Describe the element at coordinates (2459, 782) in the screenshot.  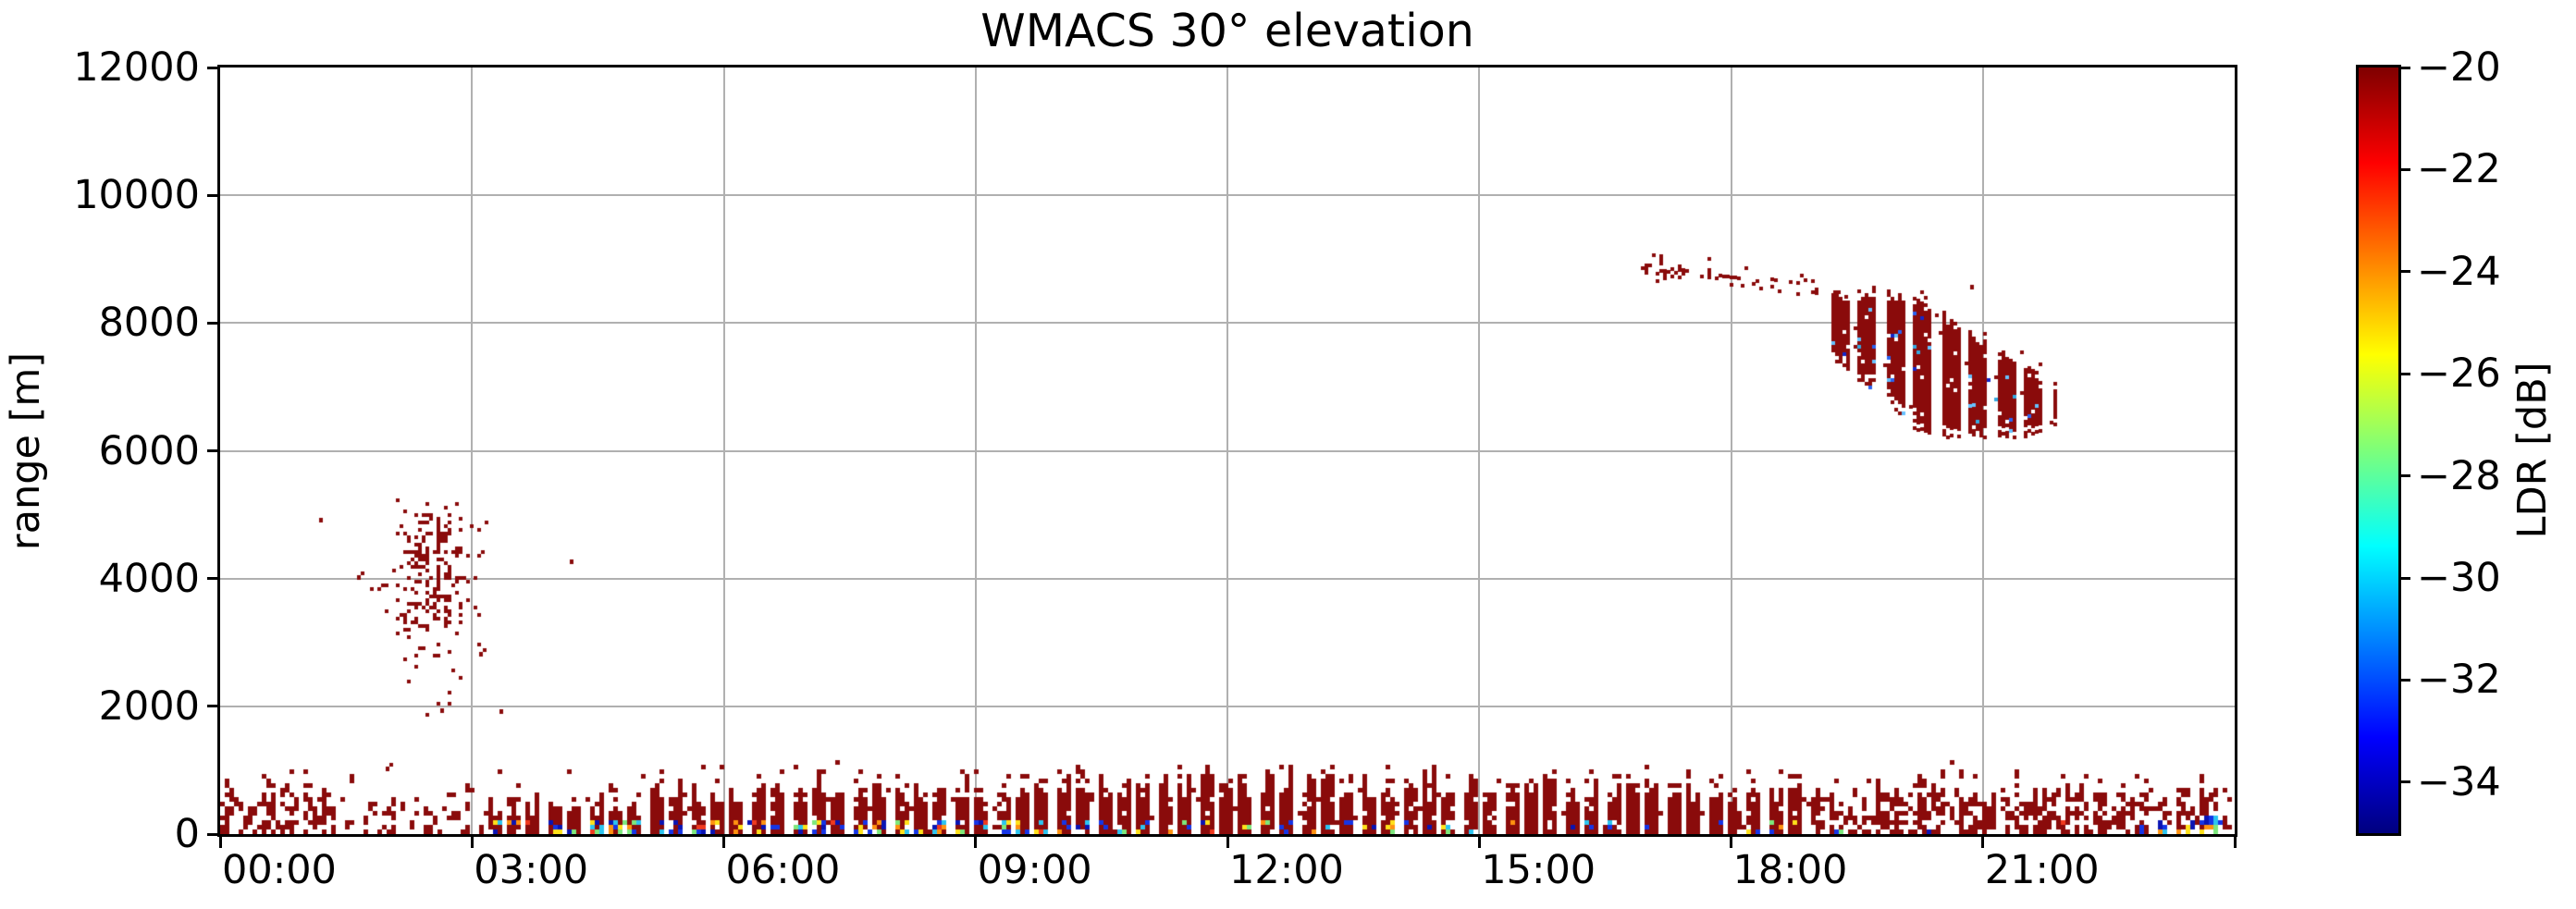
I see `colorbar-tick-label: −34` at that location.